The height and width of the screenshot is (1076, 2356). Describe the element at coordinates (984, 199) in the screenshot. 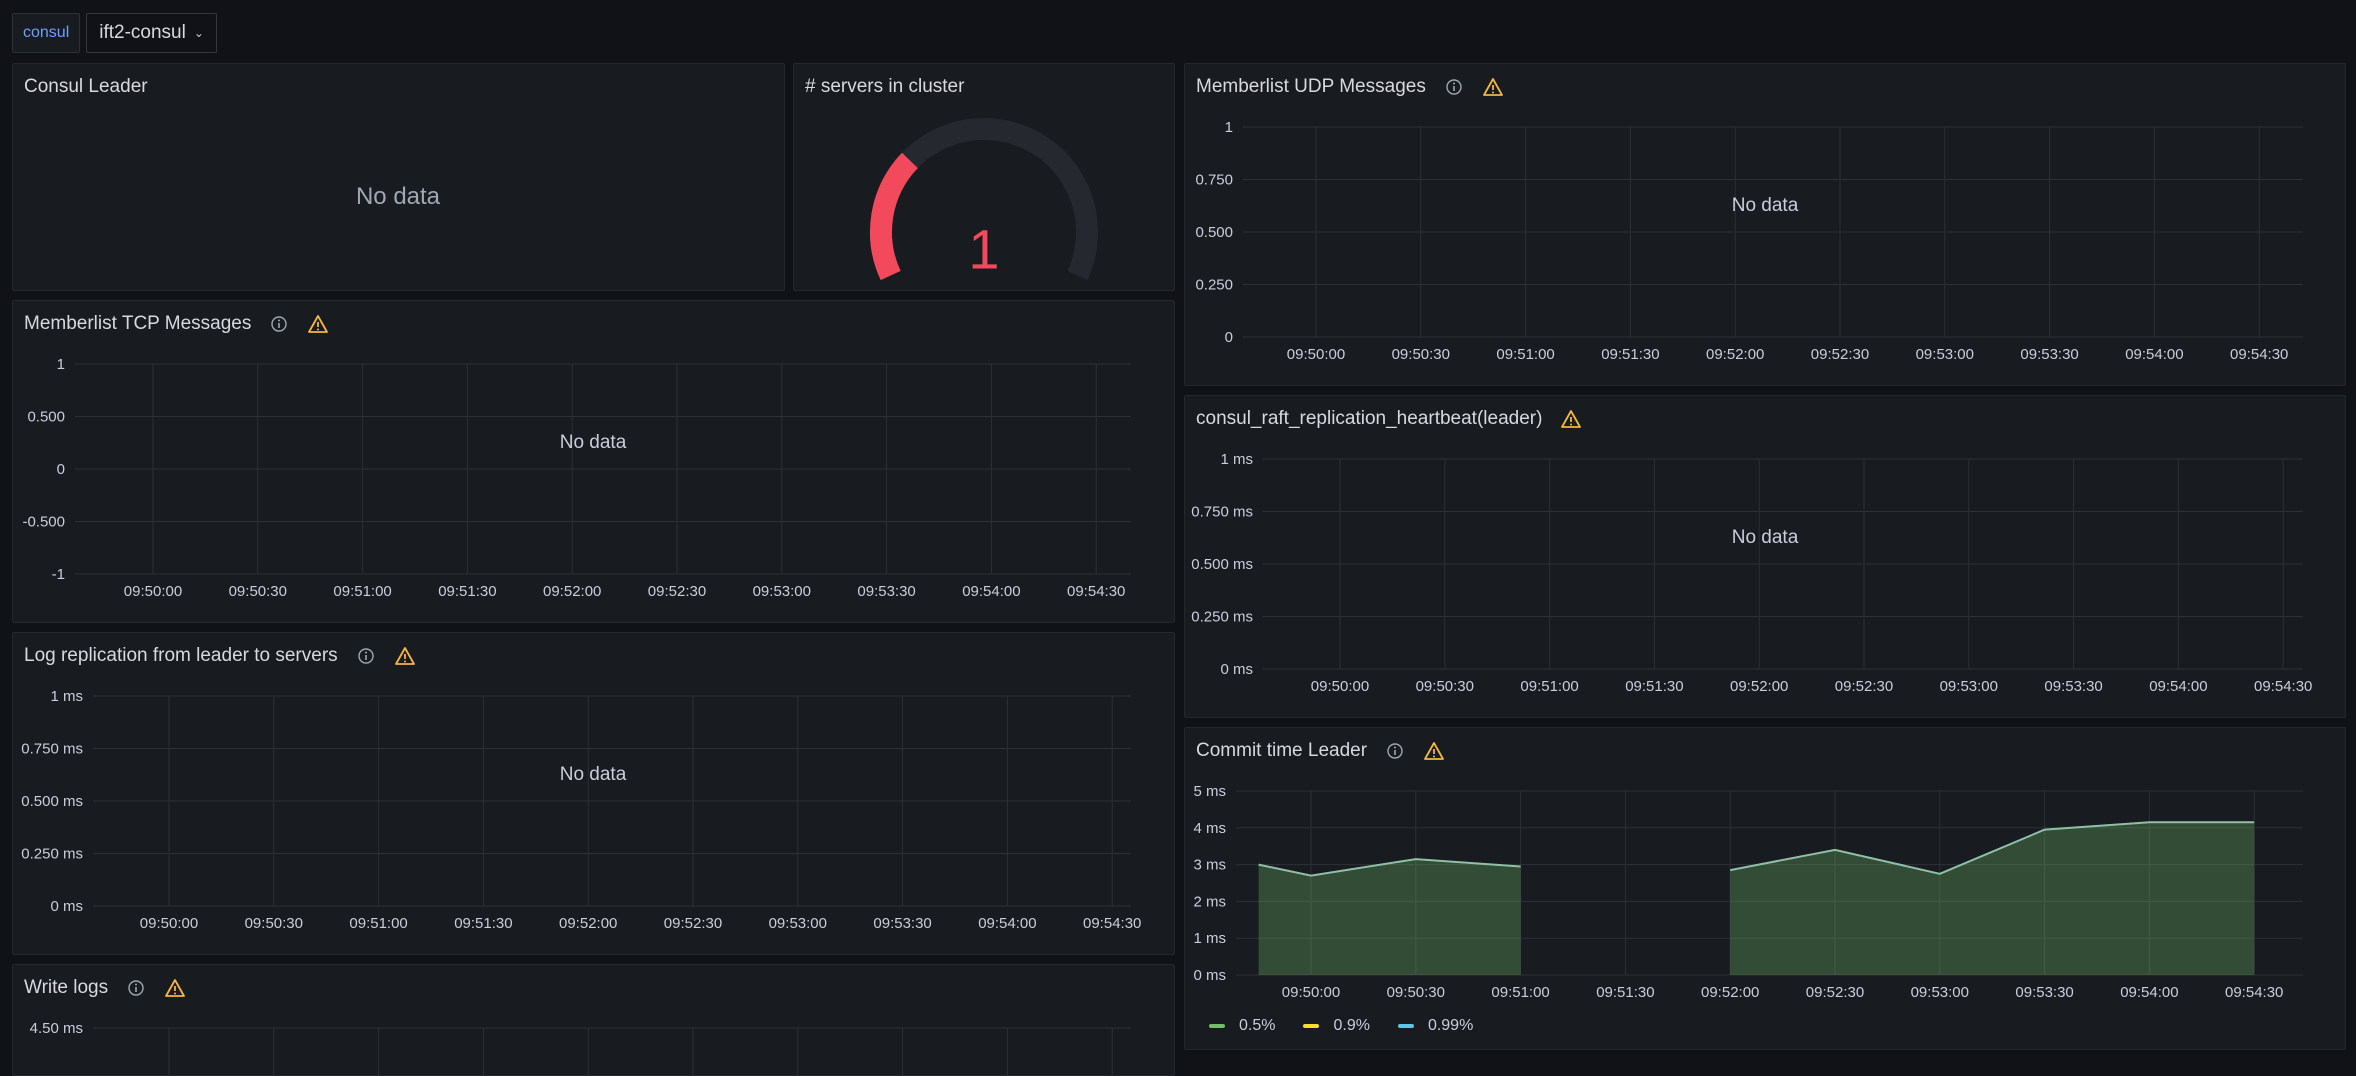

I see `gauge` at that location.